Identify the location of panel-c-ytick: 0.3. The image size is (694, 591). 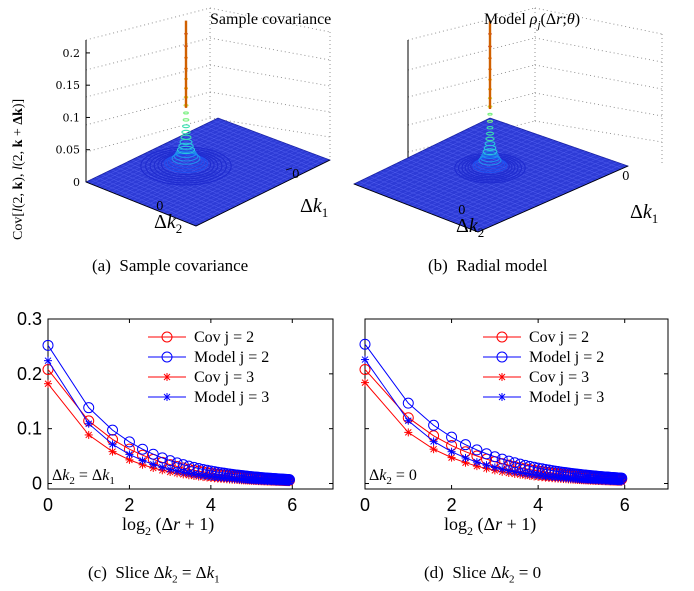
(29, 319).